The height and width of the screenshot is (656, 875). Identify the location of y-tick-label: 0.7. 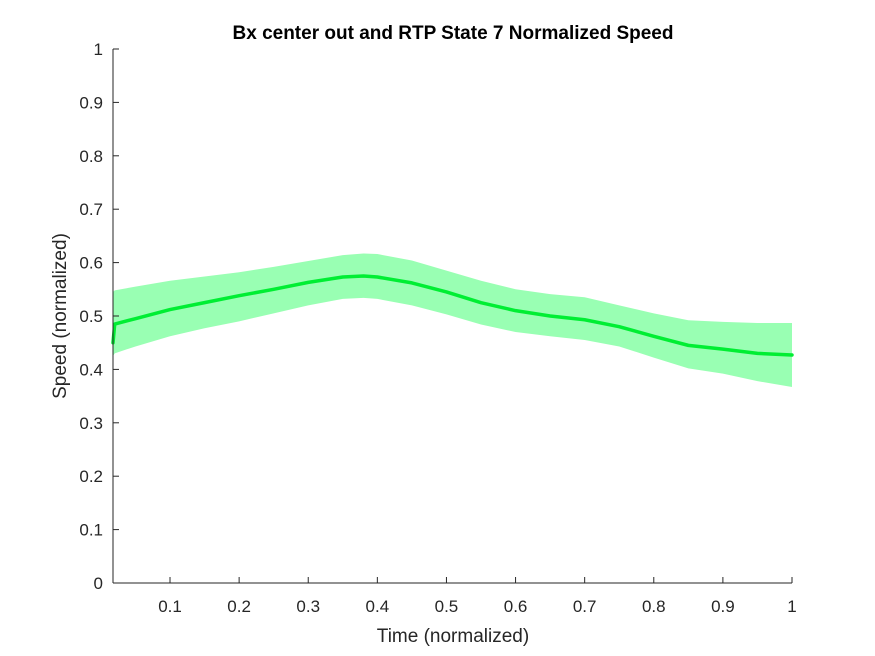
(91, 209).